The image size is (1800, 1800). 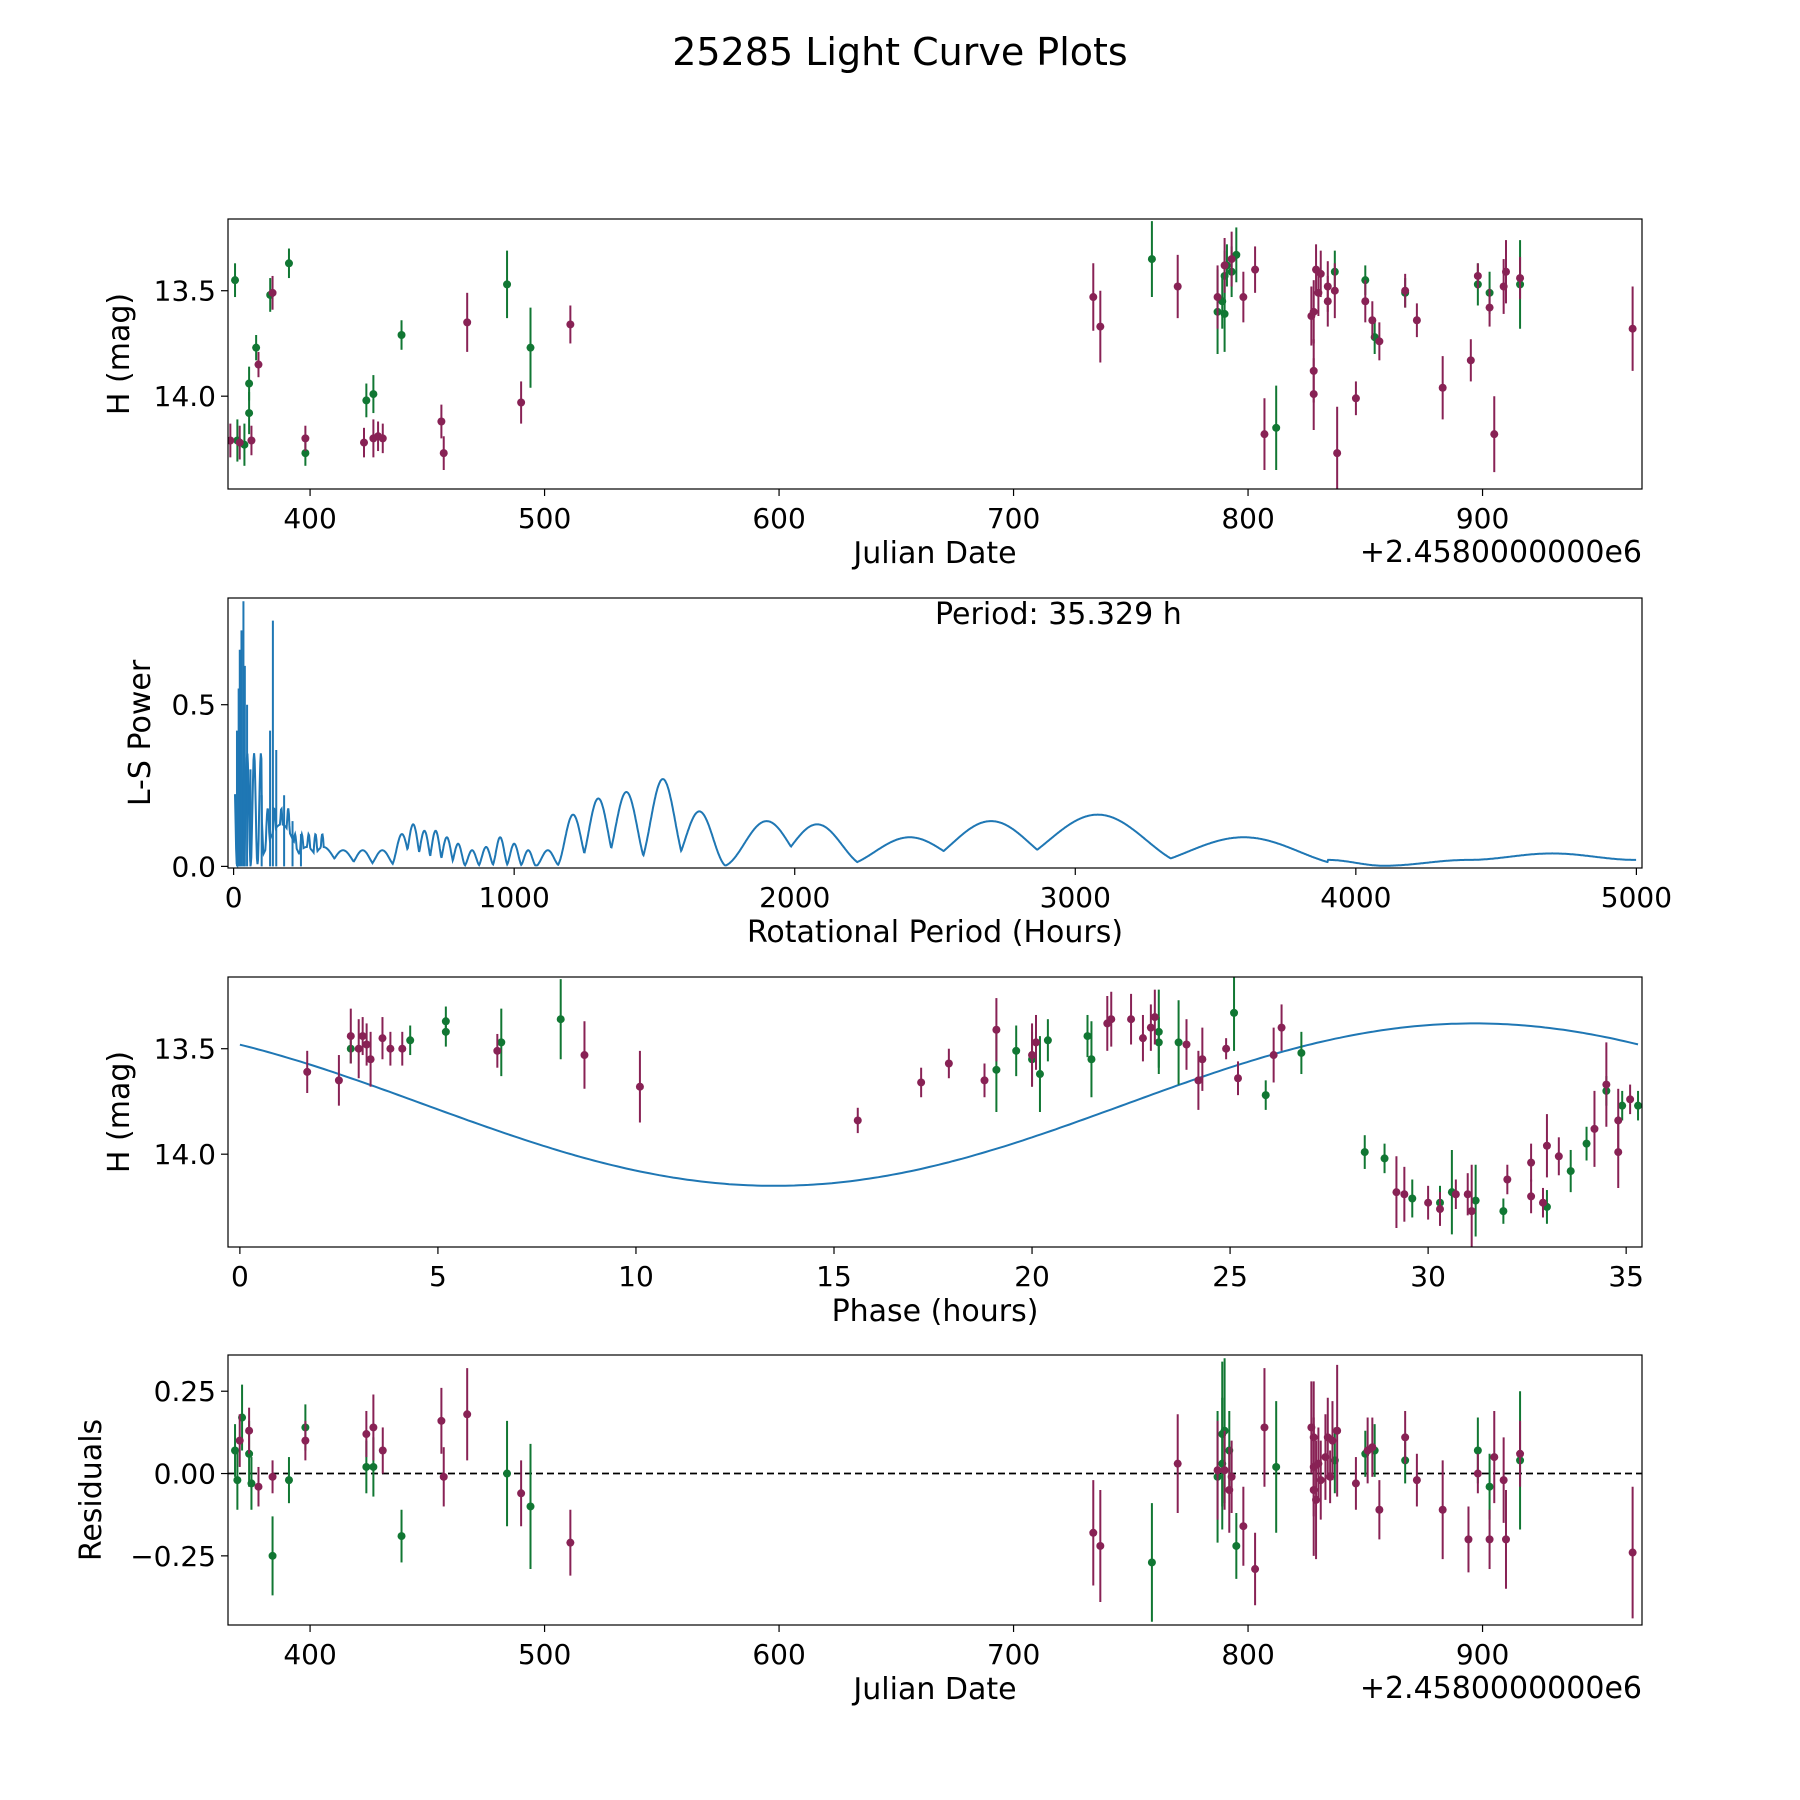 What do you see at coordinates (514, 897) in the screenshot?
I see `x-tick-label: 1000` at bounding box center [514, 897].